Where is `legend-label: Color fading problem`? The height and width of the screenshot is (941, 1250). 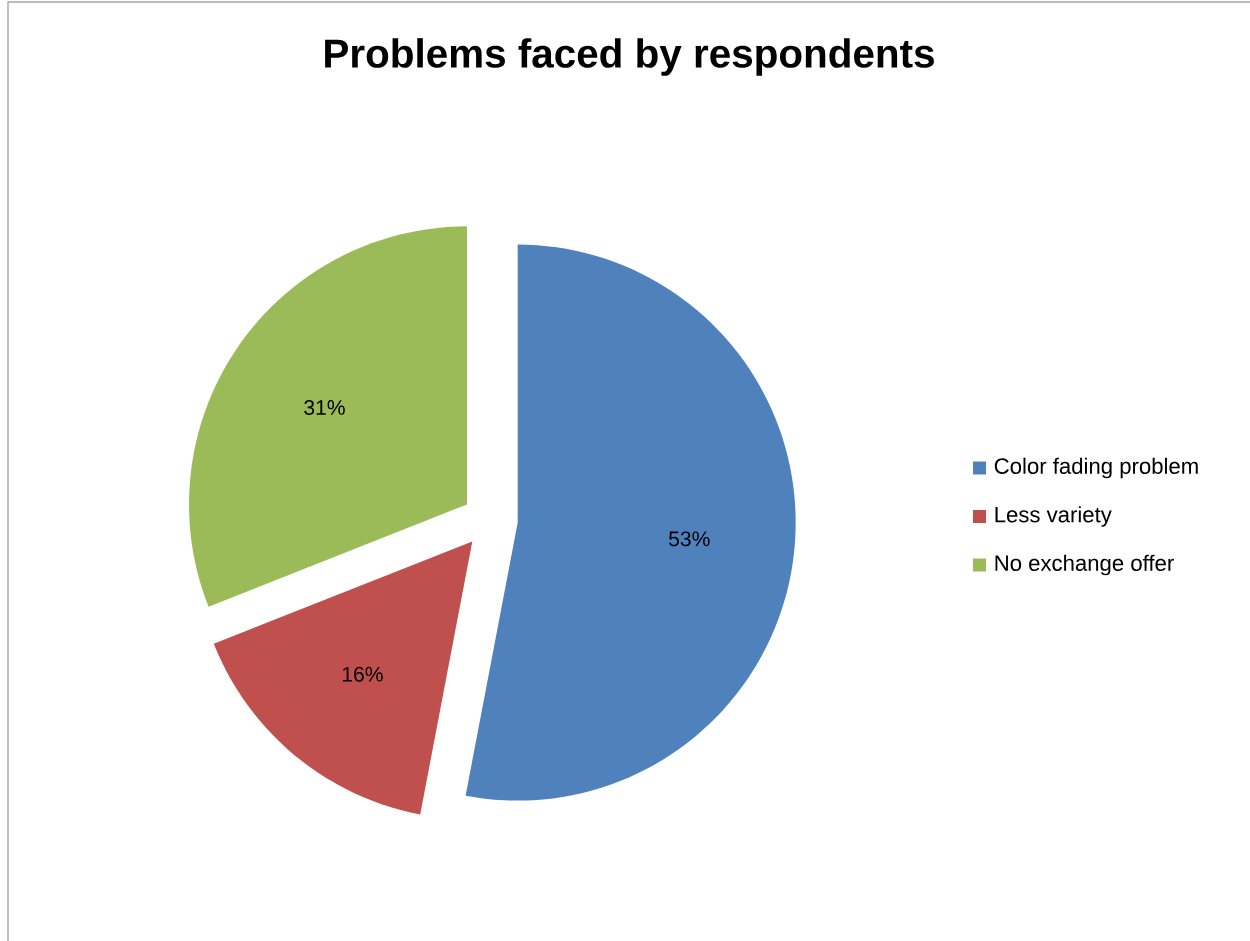 legend-label: Color fading problem is located at coordinates (1096, 468).